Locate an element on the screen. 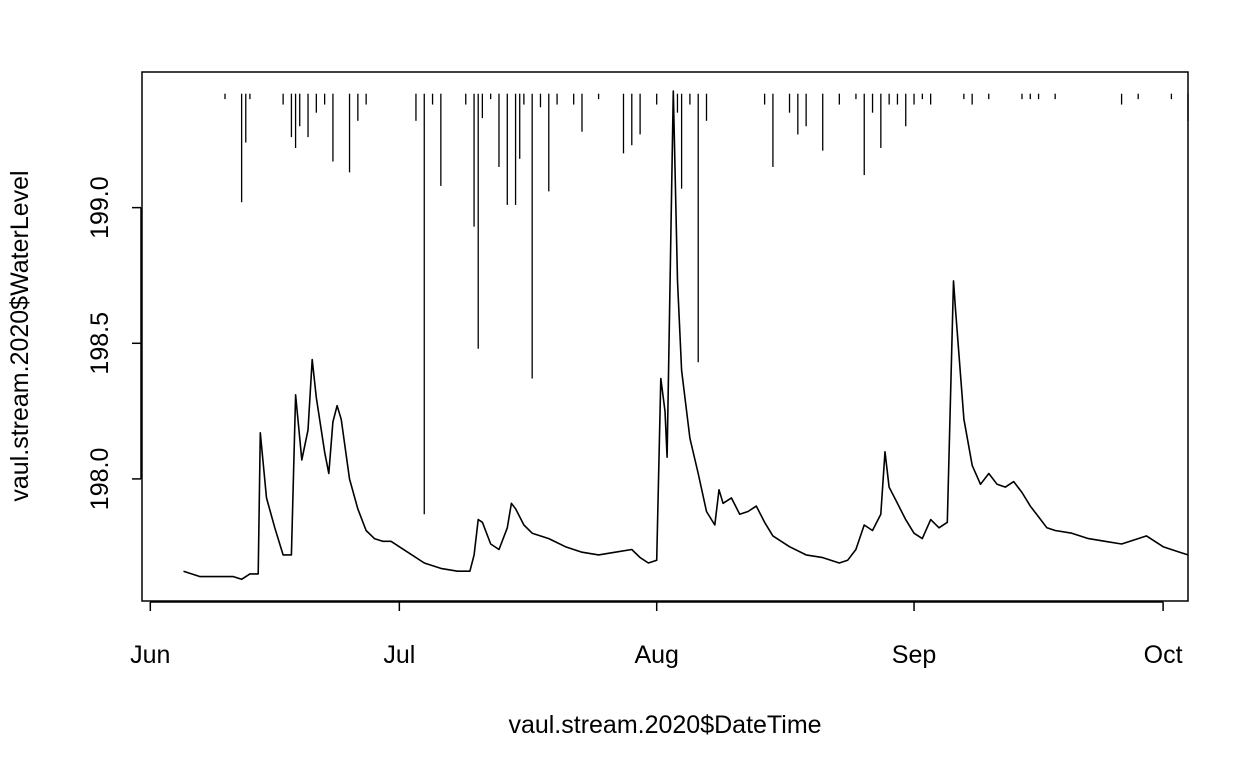 The image size is (1259, 783). x-axis-title: vaul.stream.2020$DateTime is located at coordinates (664, 725).